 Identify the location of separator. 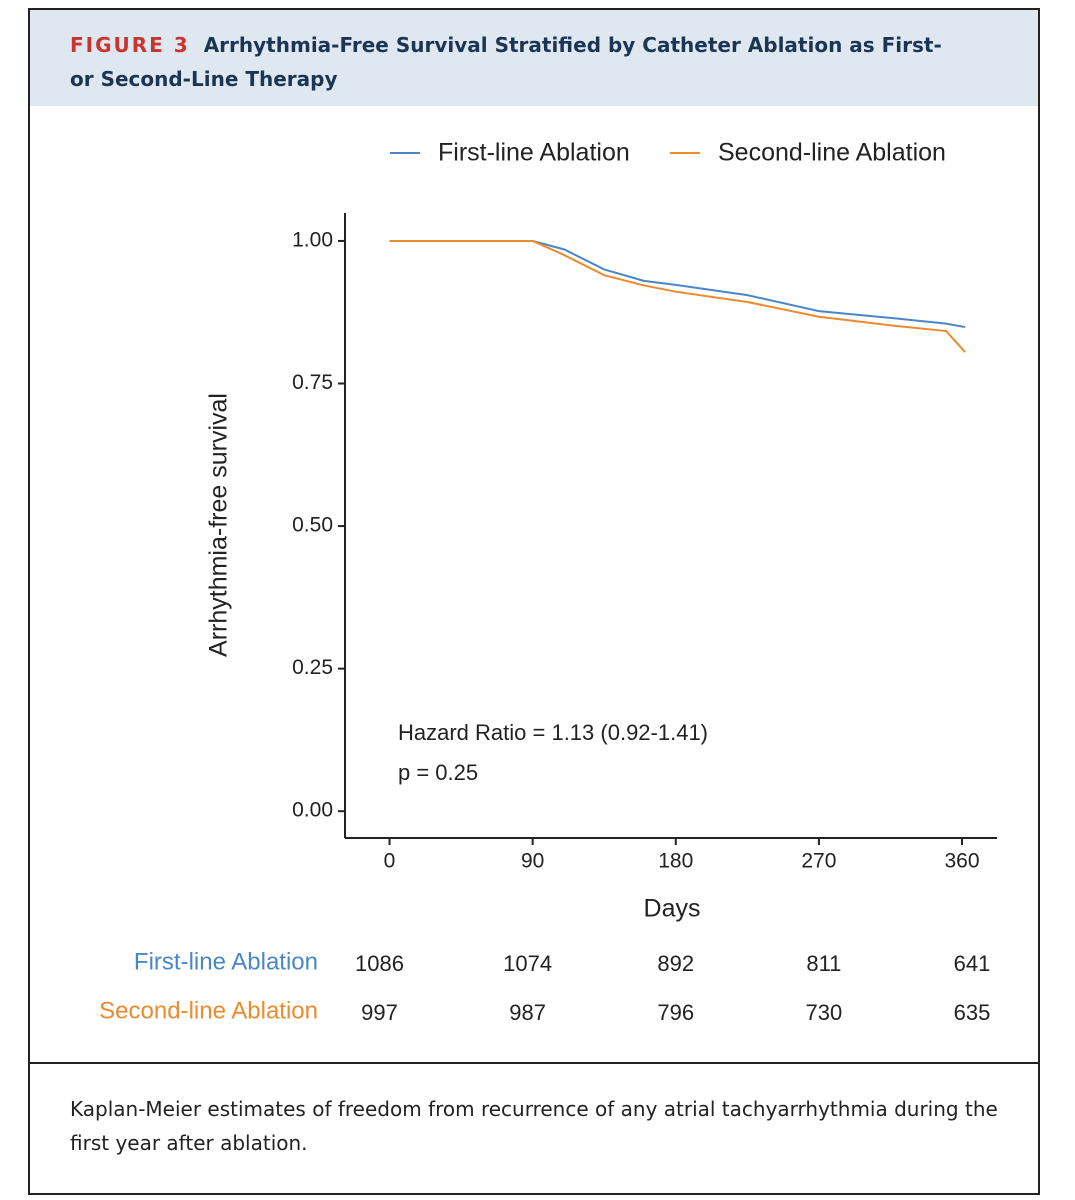
(534, 1063).